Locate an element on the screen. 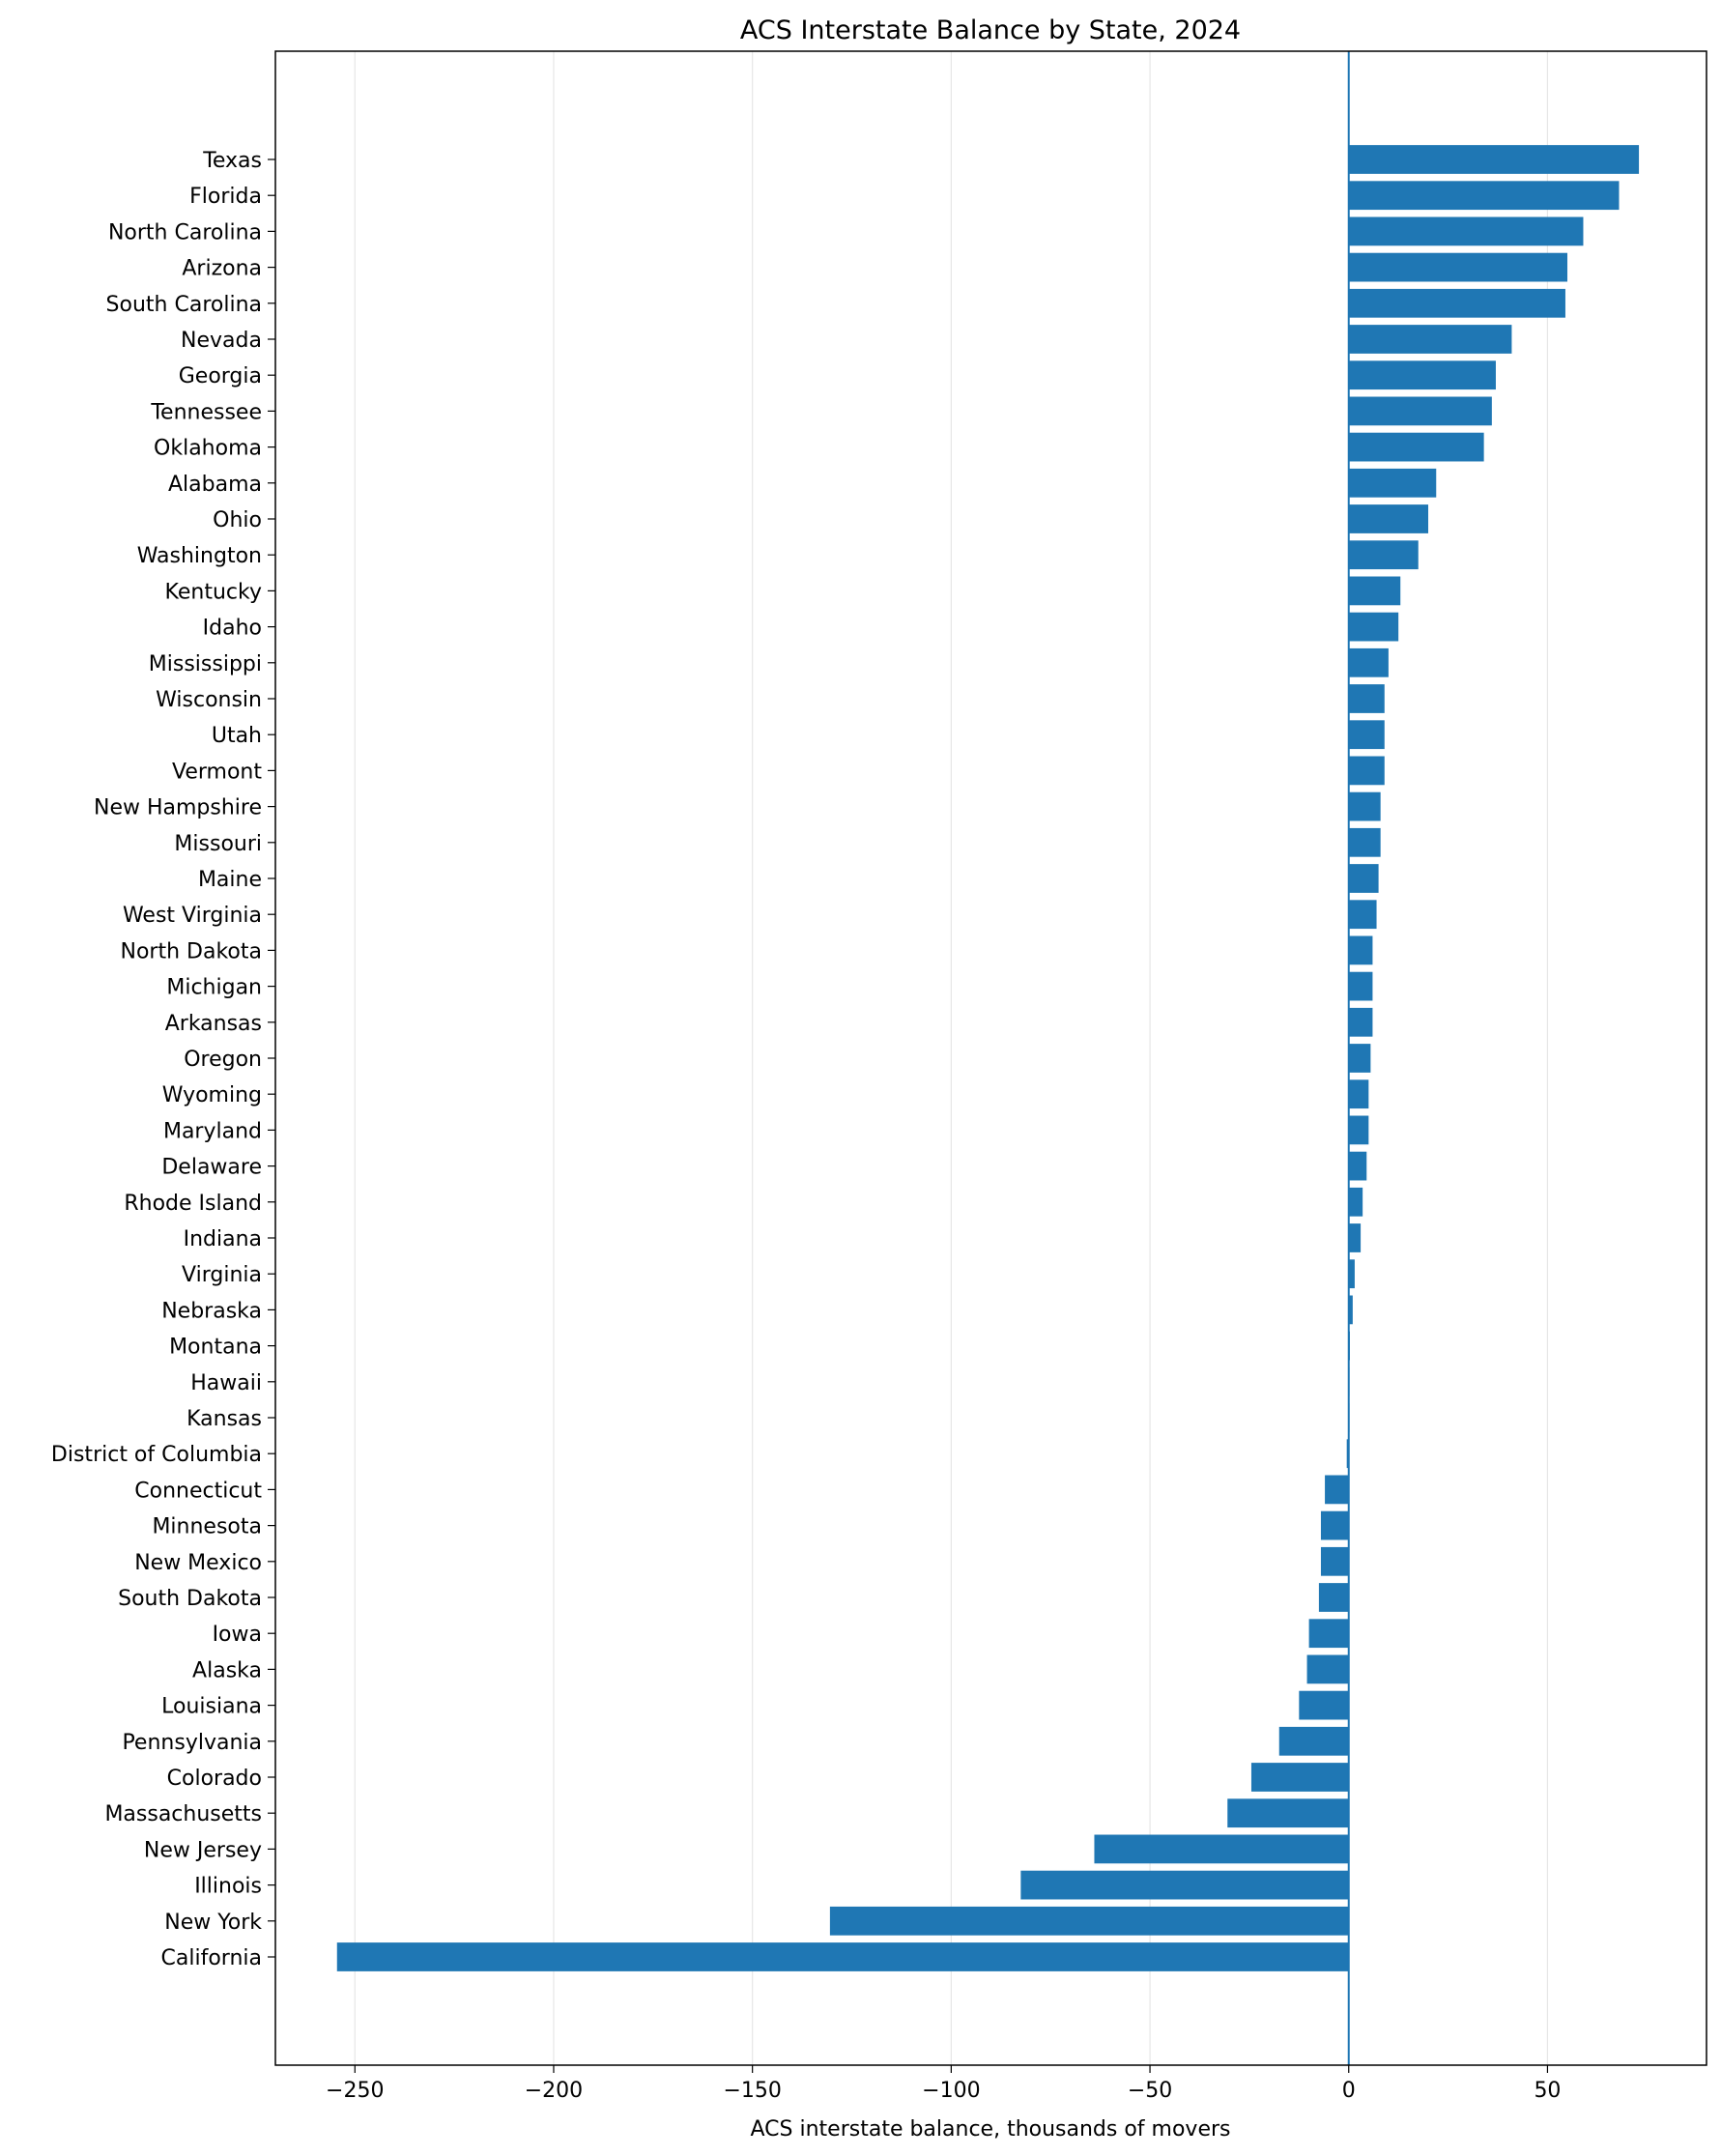 This screenshot has height=2156, width=1721. y-tick-label: Oregon is located at coordinates (223, 1060).